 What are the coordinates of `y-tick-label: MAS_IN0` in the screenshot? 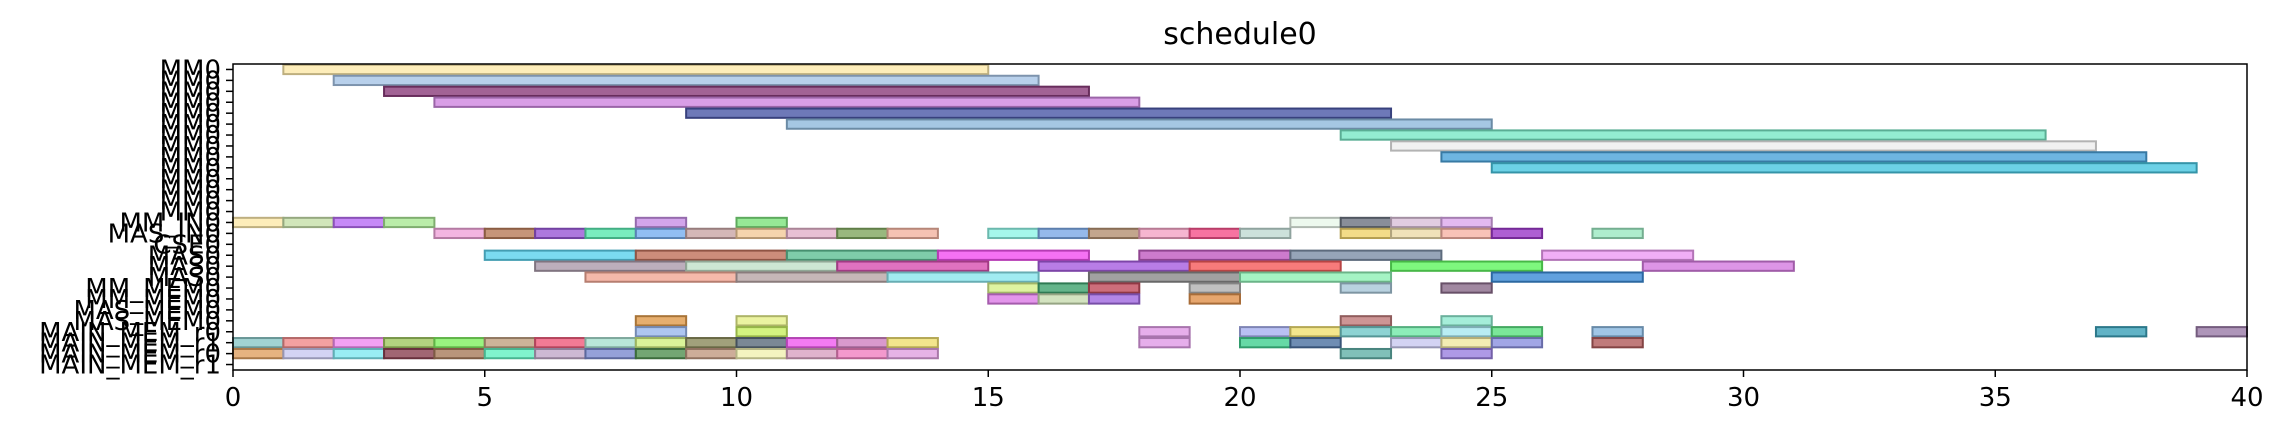 It's located at (164, 234).